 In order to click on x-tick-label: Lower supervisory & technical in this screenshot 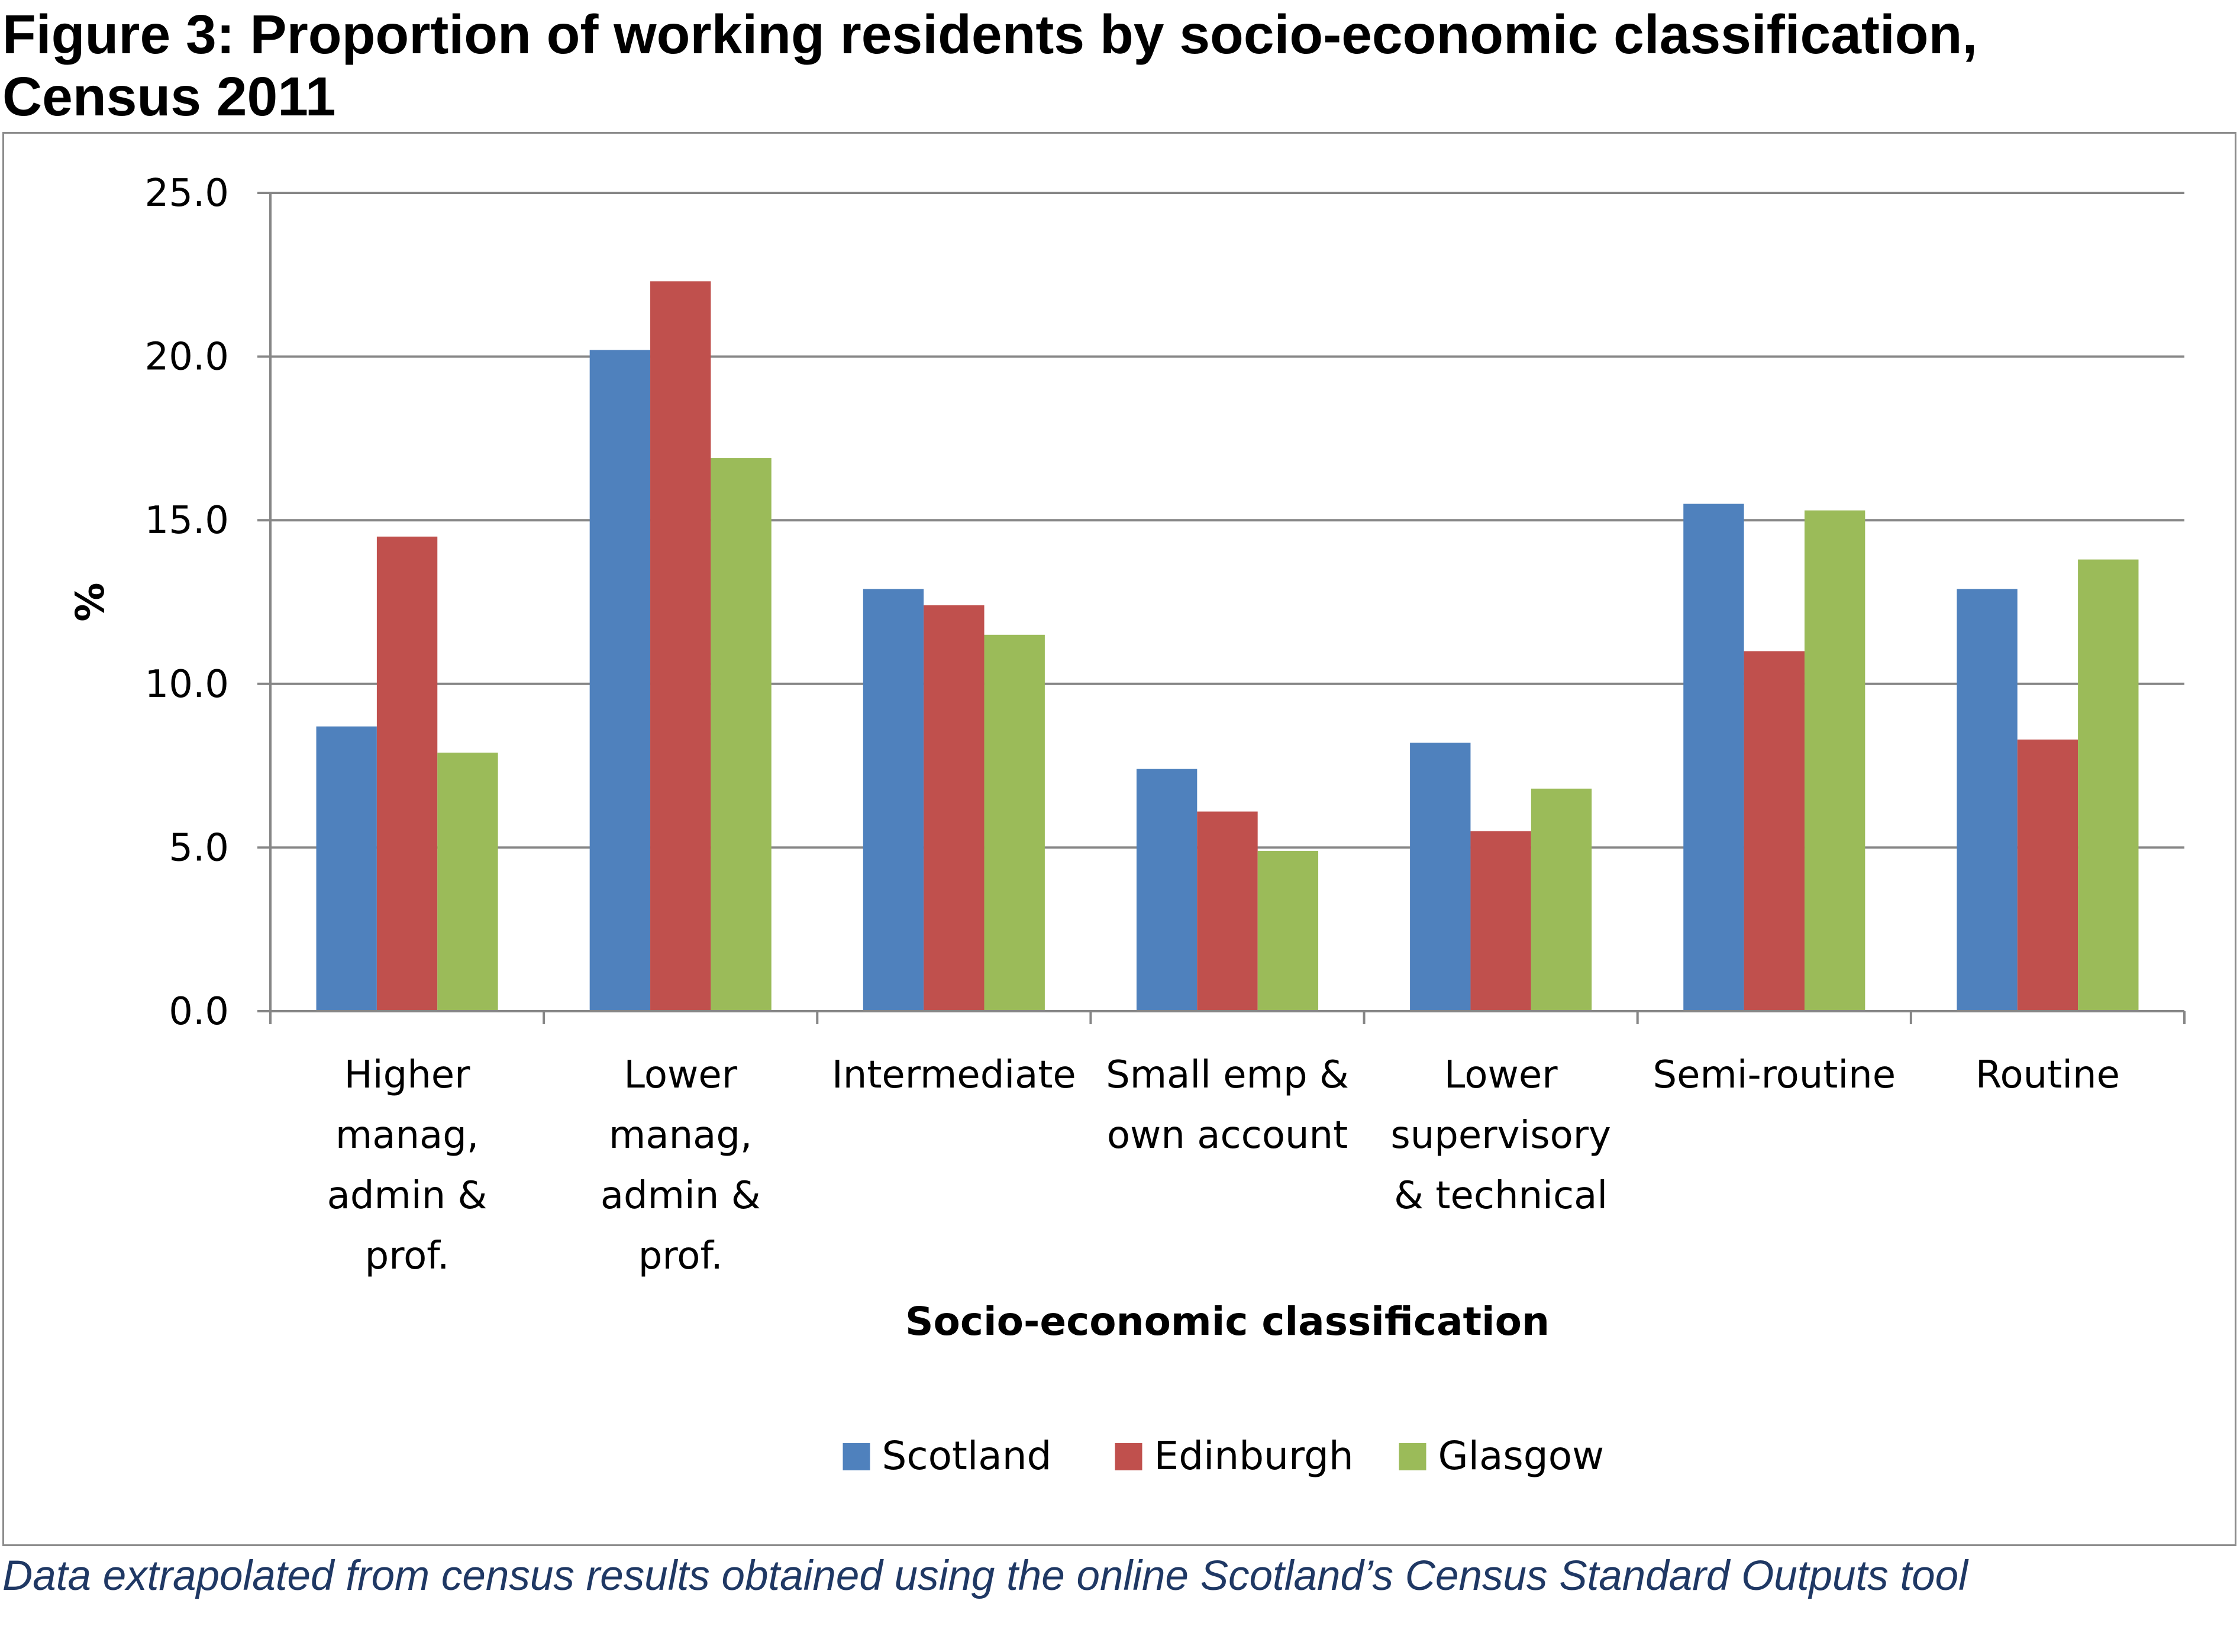, I will do `click(1500, 1135)`.